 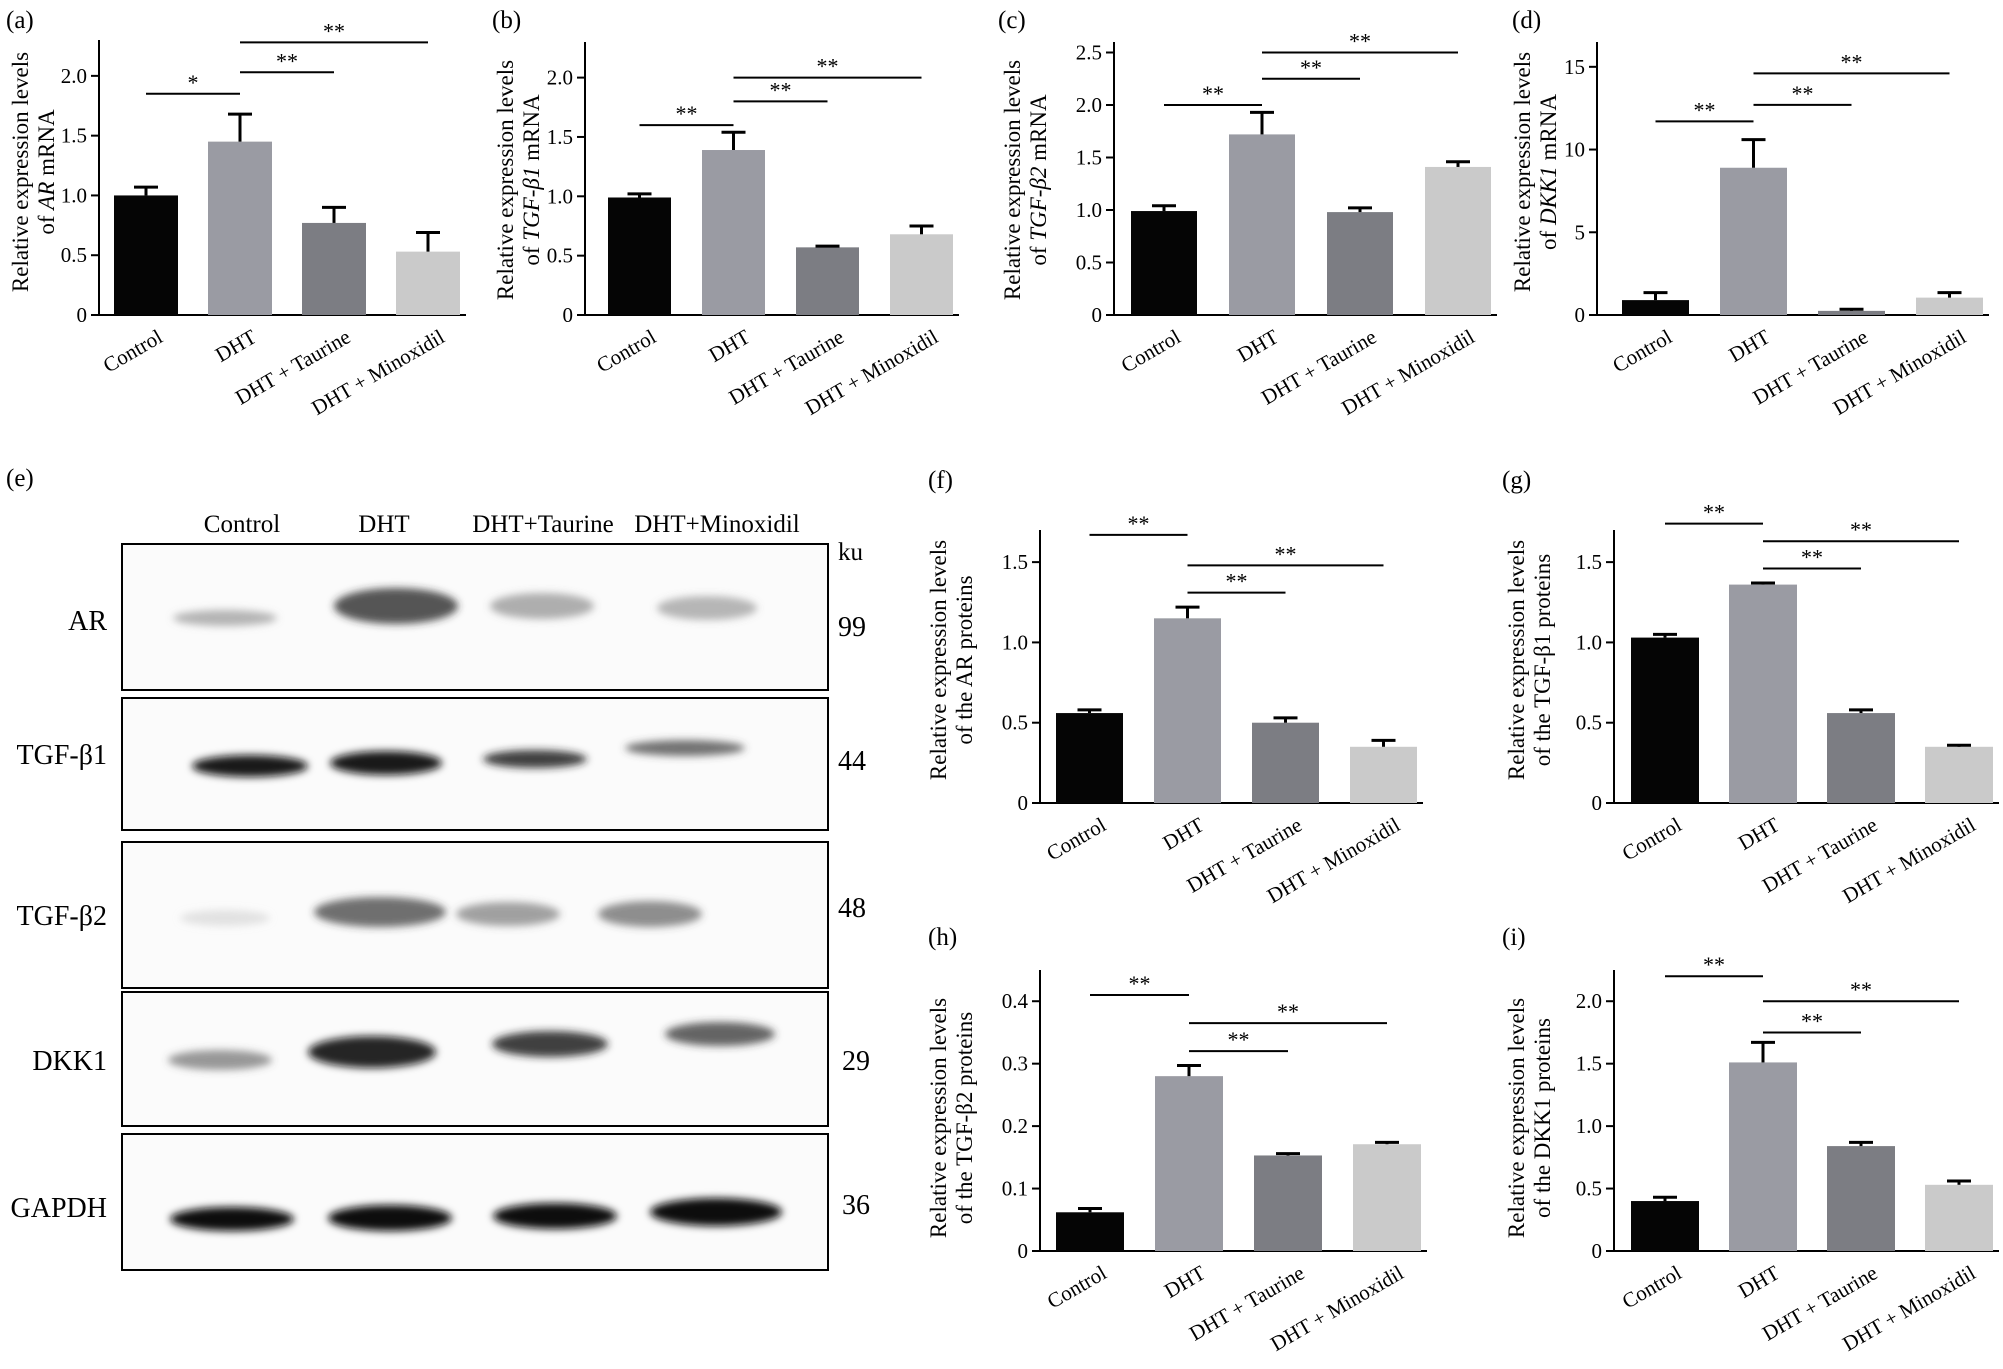 What do you see at coordinates (59, 1208) in the screenshot?
I see `blot-row-label-gapdh: GAPDH` at bounding box center [59, 1208].